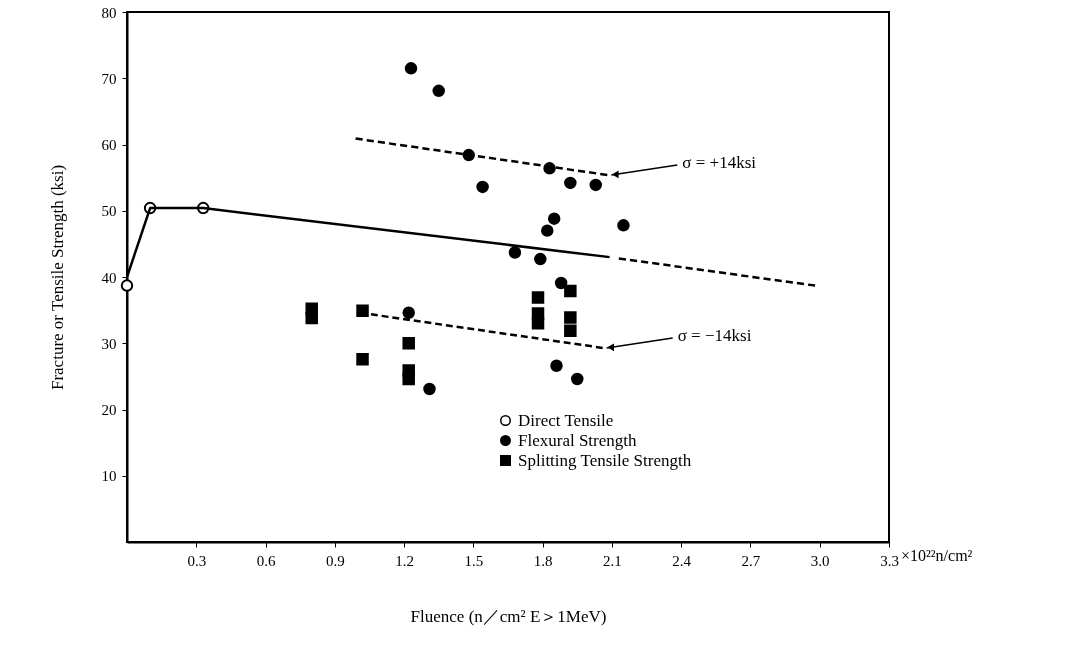  Describe the element at coordinates (335, 560) in the screenshot. I see `x-tick-label: 0.9` at that location.